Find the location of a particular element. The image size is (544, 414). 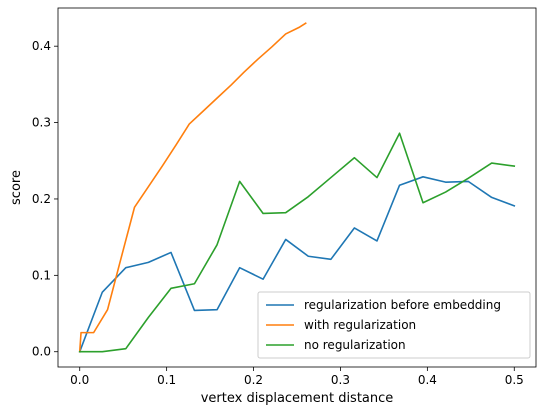

legend-label-3: no regularization is located at coordinates (355, 345).